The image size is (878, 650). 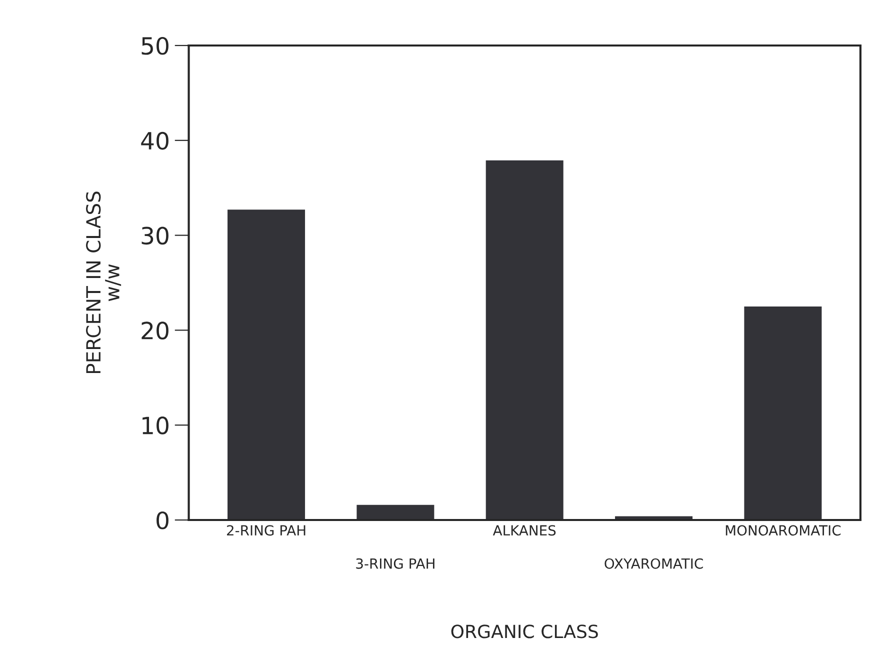 What do you see at coordinates (162, 520) in the screenshot?
I see `y-tick-label: 0` at bounding box center [162, 520].